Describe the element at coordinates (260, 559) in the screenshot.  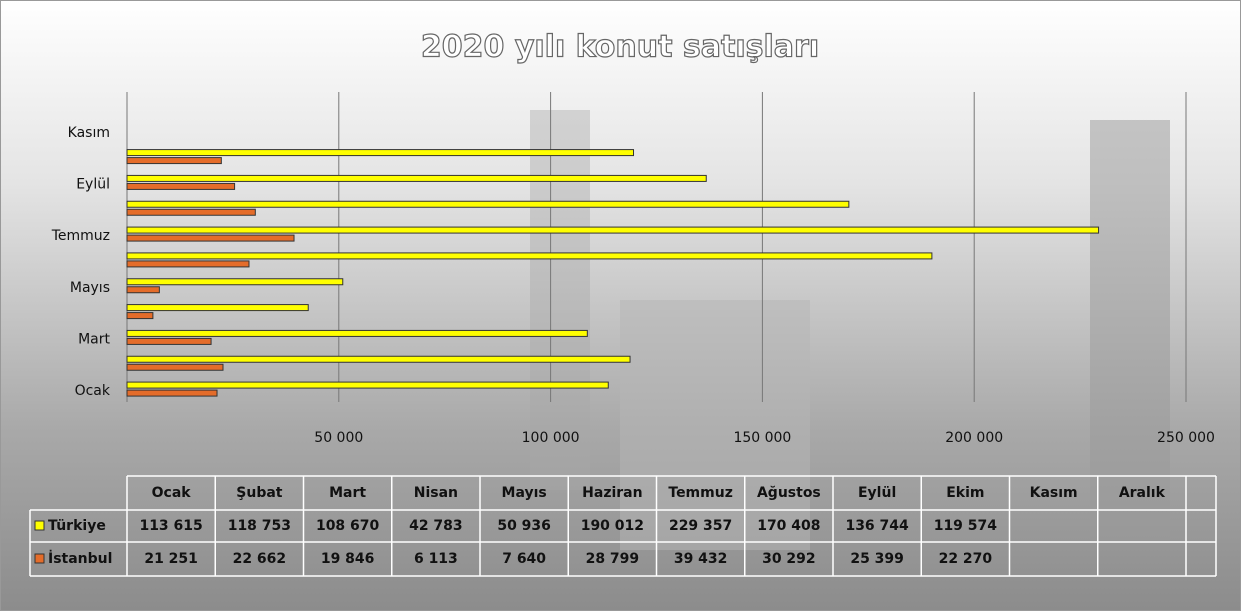
I see `table-cell: 22 662` at that location.